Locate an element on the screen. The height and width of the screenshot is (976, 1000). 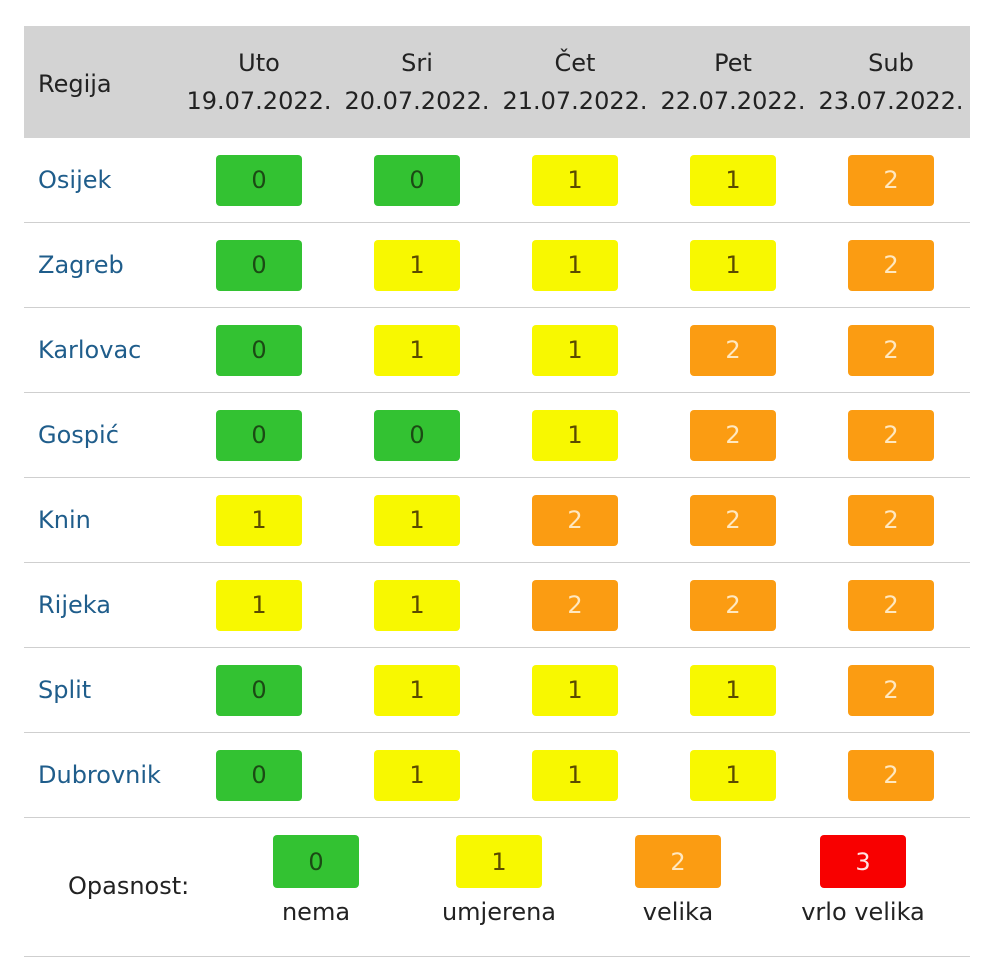
legend-item-high: 2 velika is located at coordinates (678, 880).